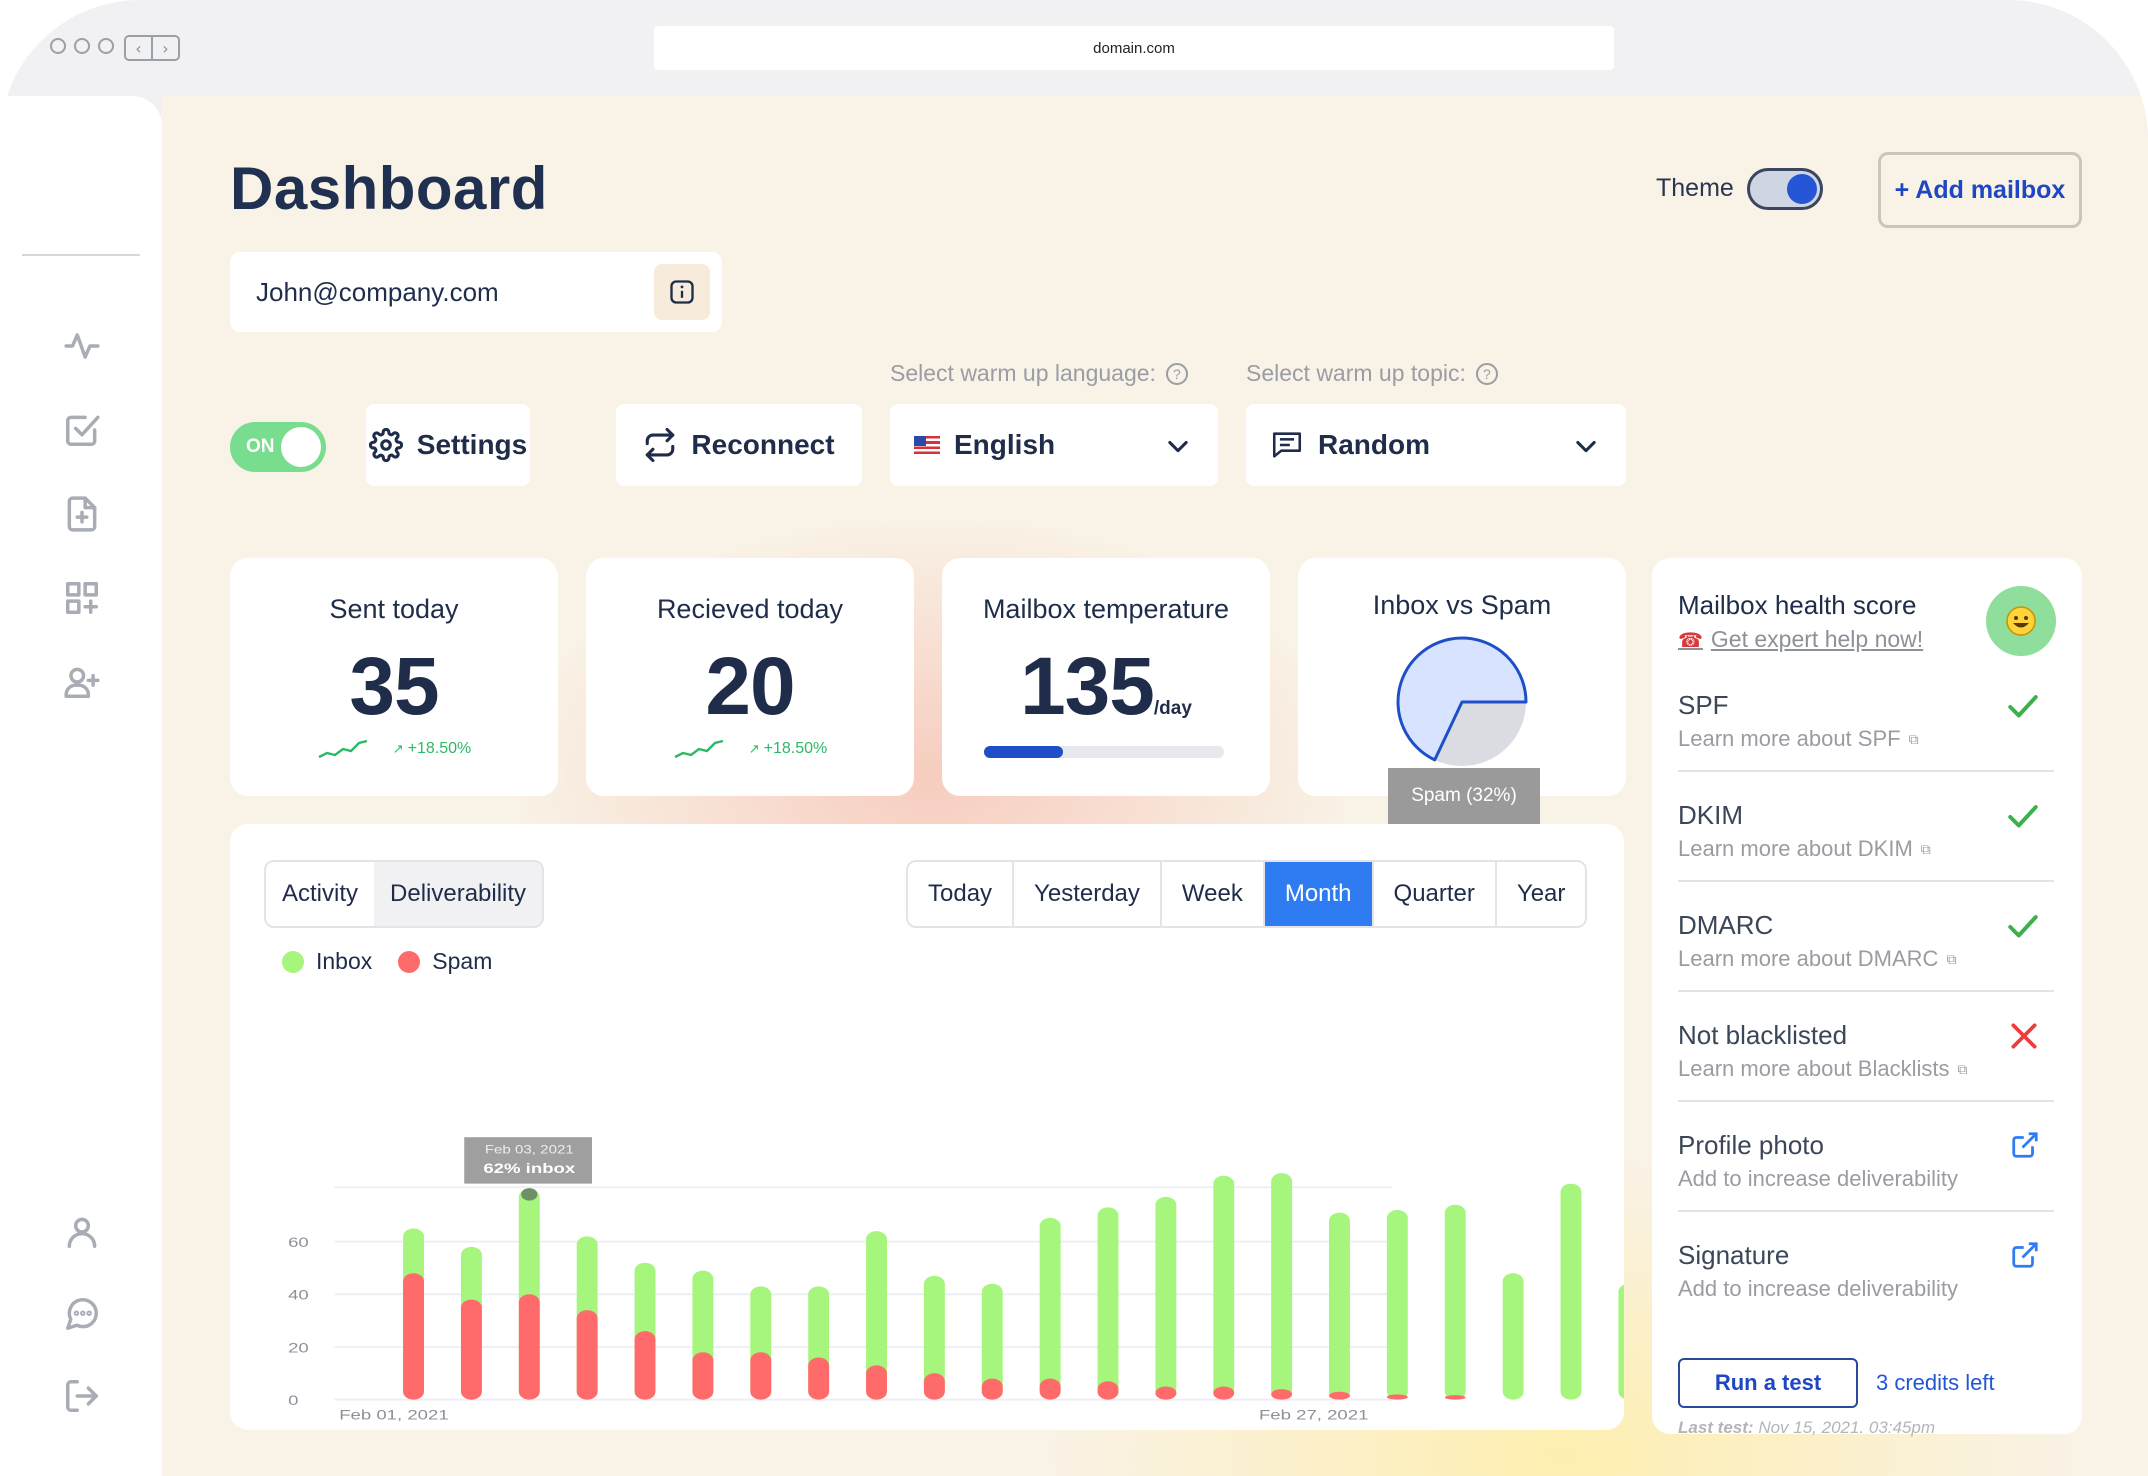 The width and height of the screenshot is (2148, 1476). Describe the element at coordinates (139, 48) in the screenshot. I see `back-arrow-icon: ‹` at that location.